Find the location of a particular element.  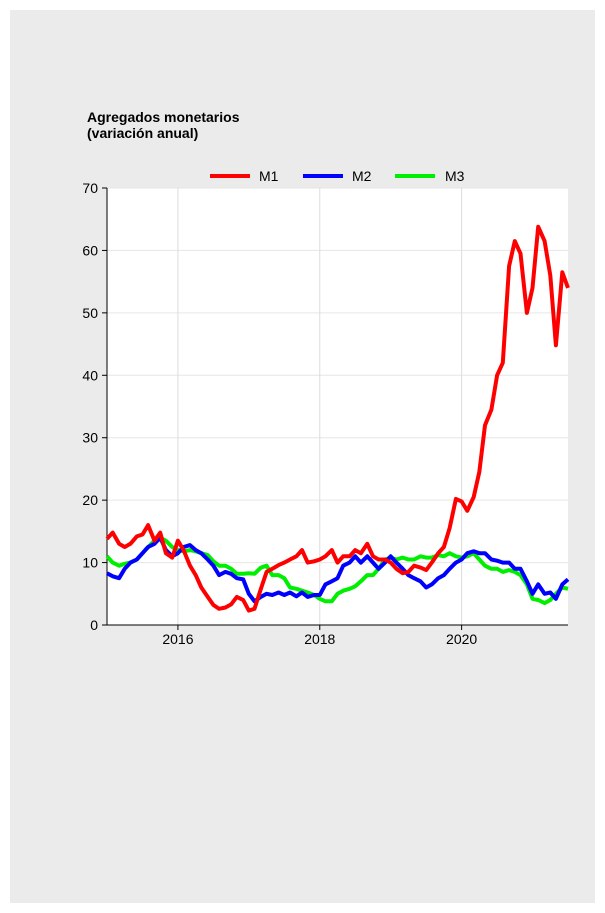

legend-label-m3: M3 is located at coordinates (455, 176).